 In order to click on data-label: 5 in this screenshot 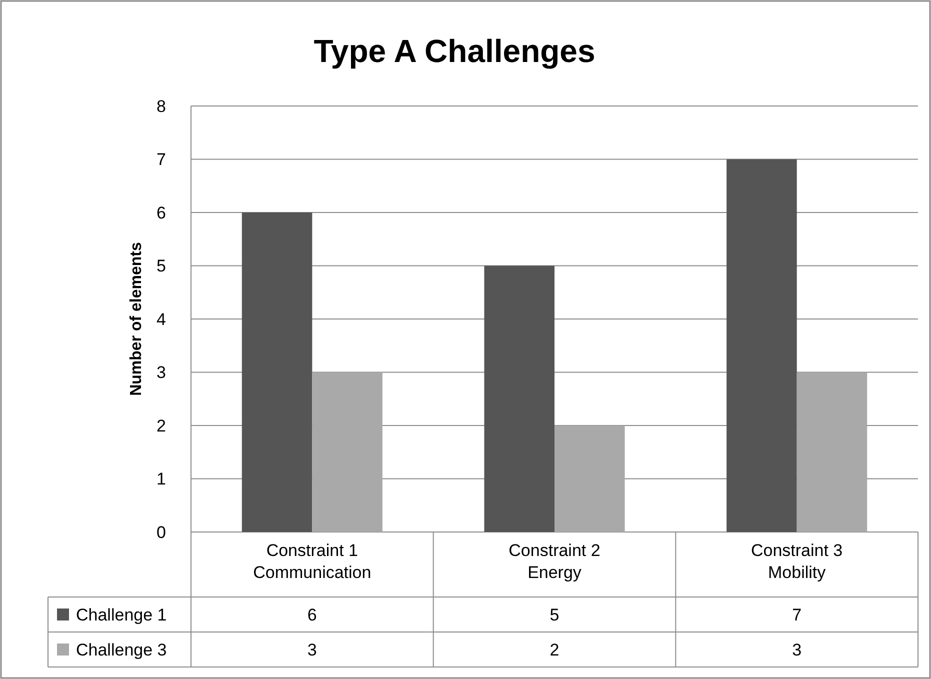, I will do `click(555, 614)`.